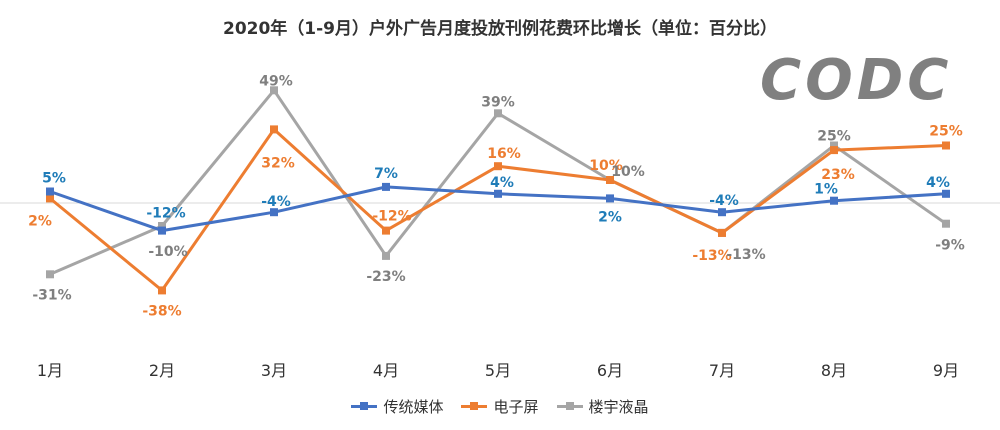  Describe the element at coordinates (946, 370) in the screenshot. I see `x-tick-label: 9月` at that location.